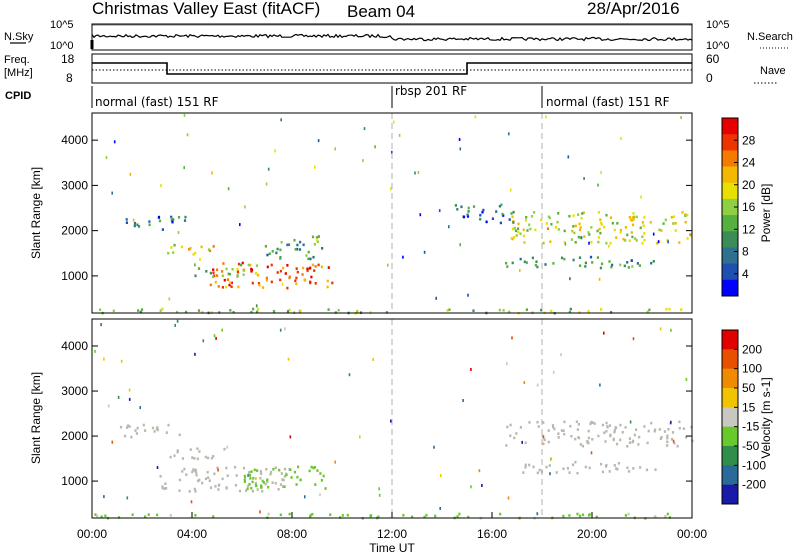  I want to click on velocity-colorbar-label: -15, so click(751, 427).